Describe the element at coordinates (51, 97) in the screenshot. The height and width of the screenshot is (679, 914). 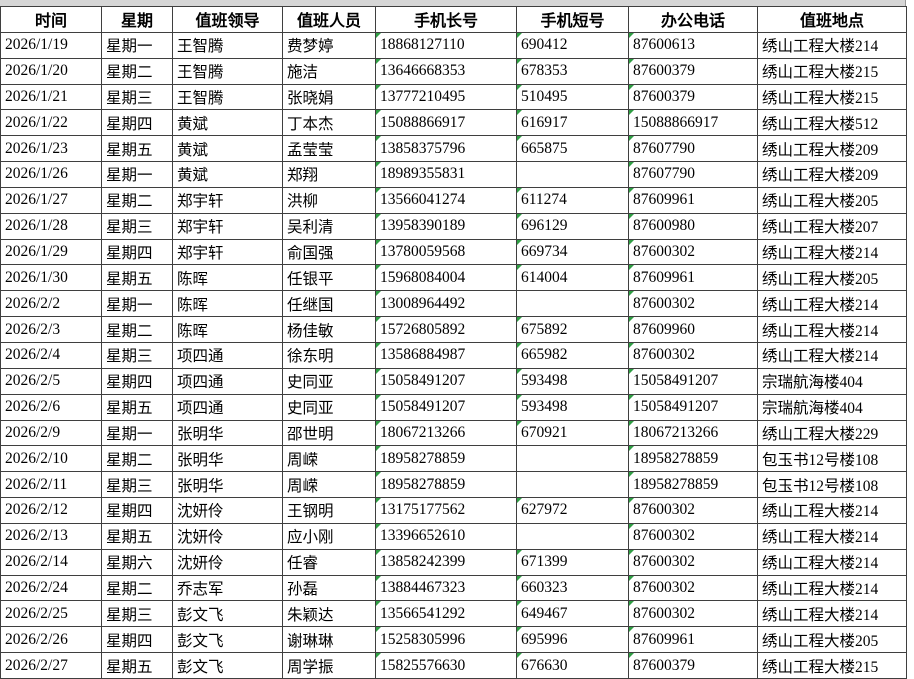
I see `cell-date: 2026/1/21` at that location.